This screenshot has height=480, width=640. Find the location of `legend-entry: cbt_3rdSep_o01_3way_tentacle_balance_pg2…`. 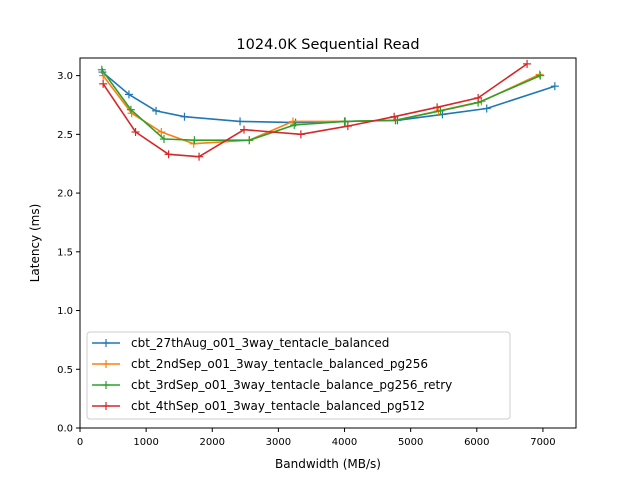

legend-entry: cbt_3rdSep_o01_3way_tentacle_balance_pg2… is located at coordinates (272, 385).